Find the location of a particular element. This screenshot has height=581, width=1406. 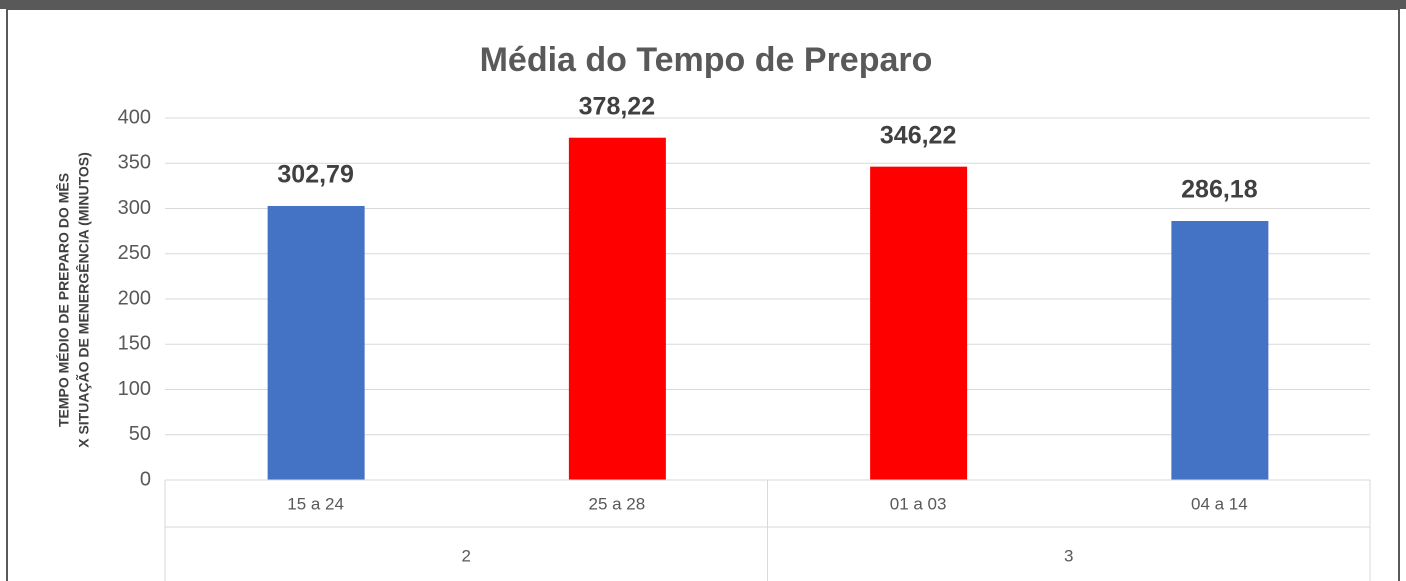

data-label: 346,22 is located at coordinates (918, 135).